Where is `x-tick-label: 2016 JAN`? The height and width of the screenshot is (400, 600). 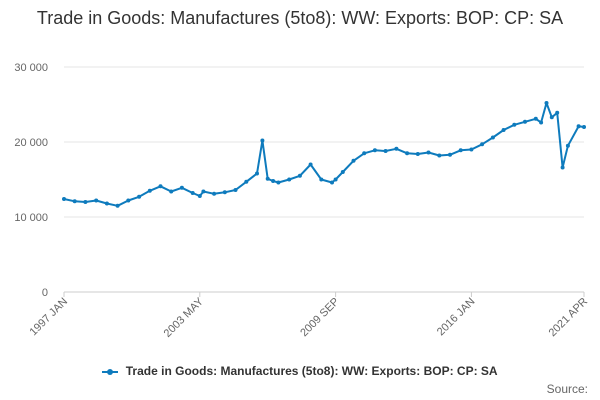 x-tick-label: 2016 JAN is located at coordinates (456, 317).